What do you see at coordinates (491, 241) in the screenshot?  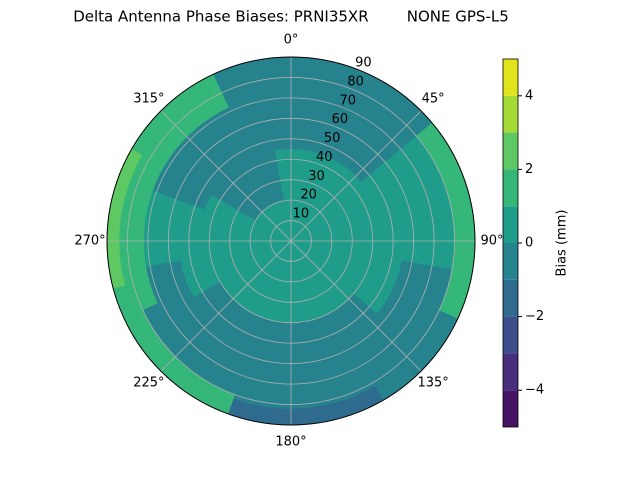 I see `theta-tick-label: 90°` at bounding box center [491, 241].